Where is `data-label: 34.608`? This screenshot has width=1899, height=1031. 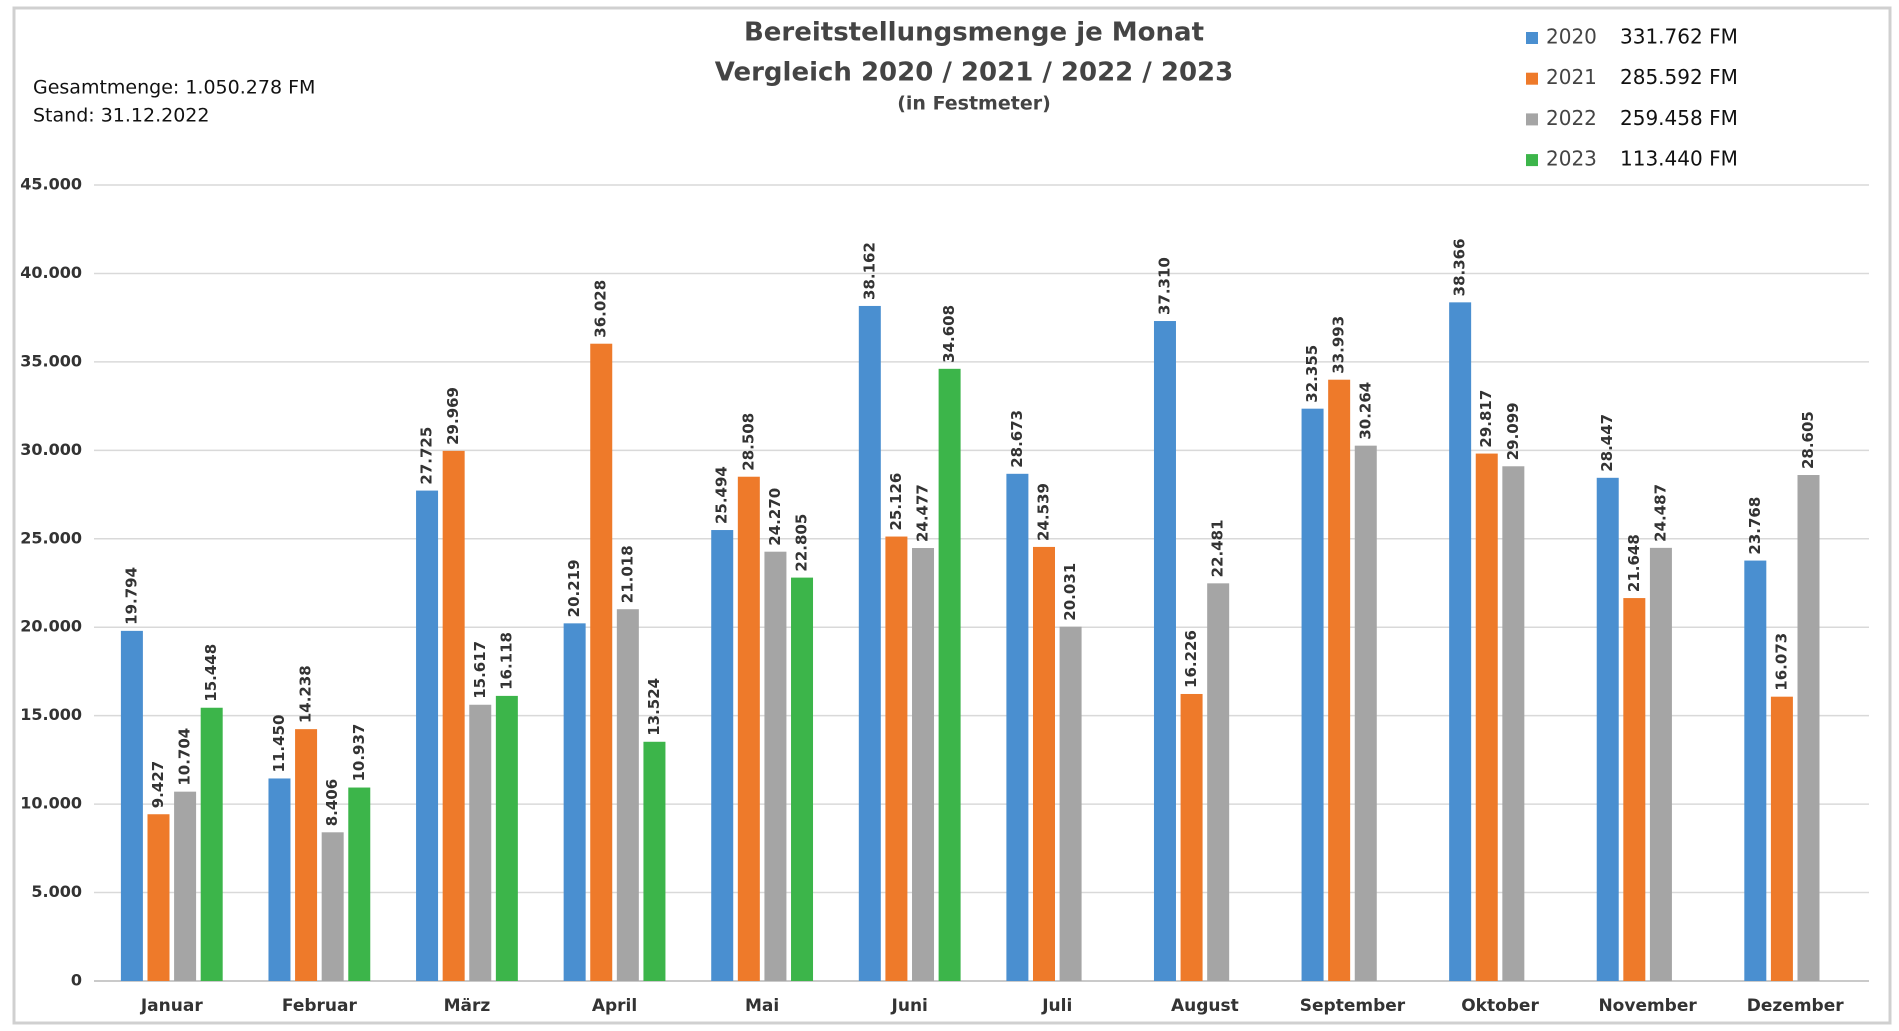
data-label: 34.608 is located at coordinates (949, 334).